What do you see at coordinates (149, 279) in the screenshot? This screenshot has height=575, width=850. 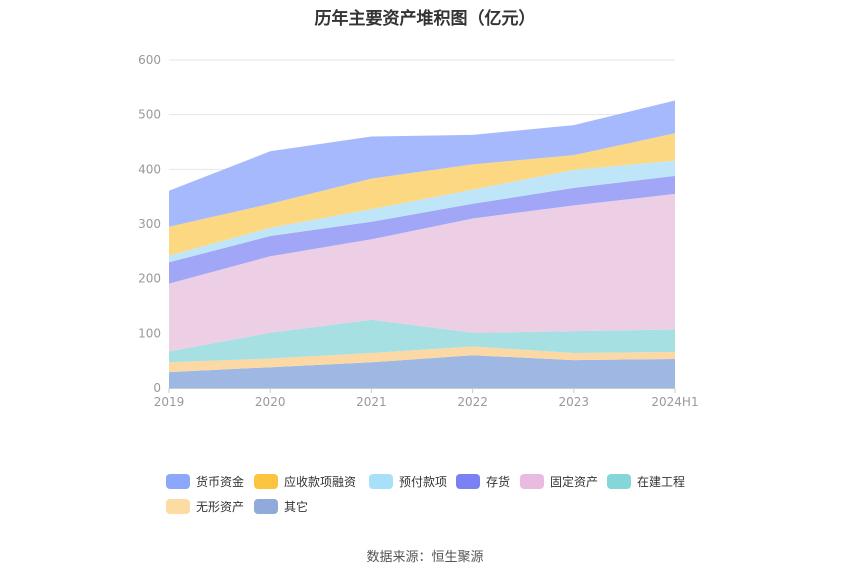 I see `y-tick-label: 200` at bounding box center [149, 279].